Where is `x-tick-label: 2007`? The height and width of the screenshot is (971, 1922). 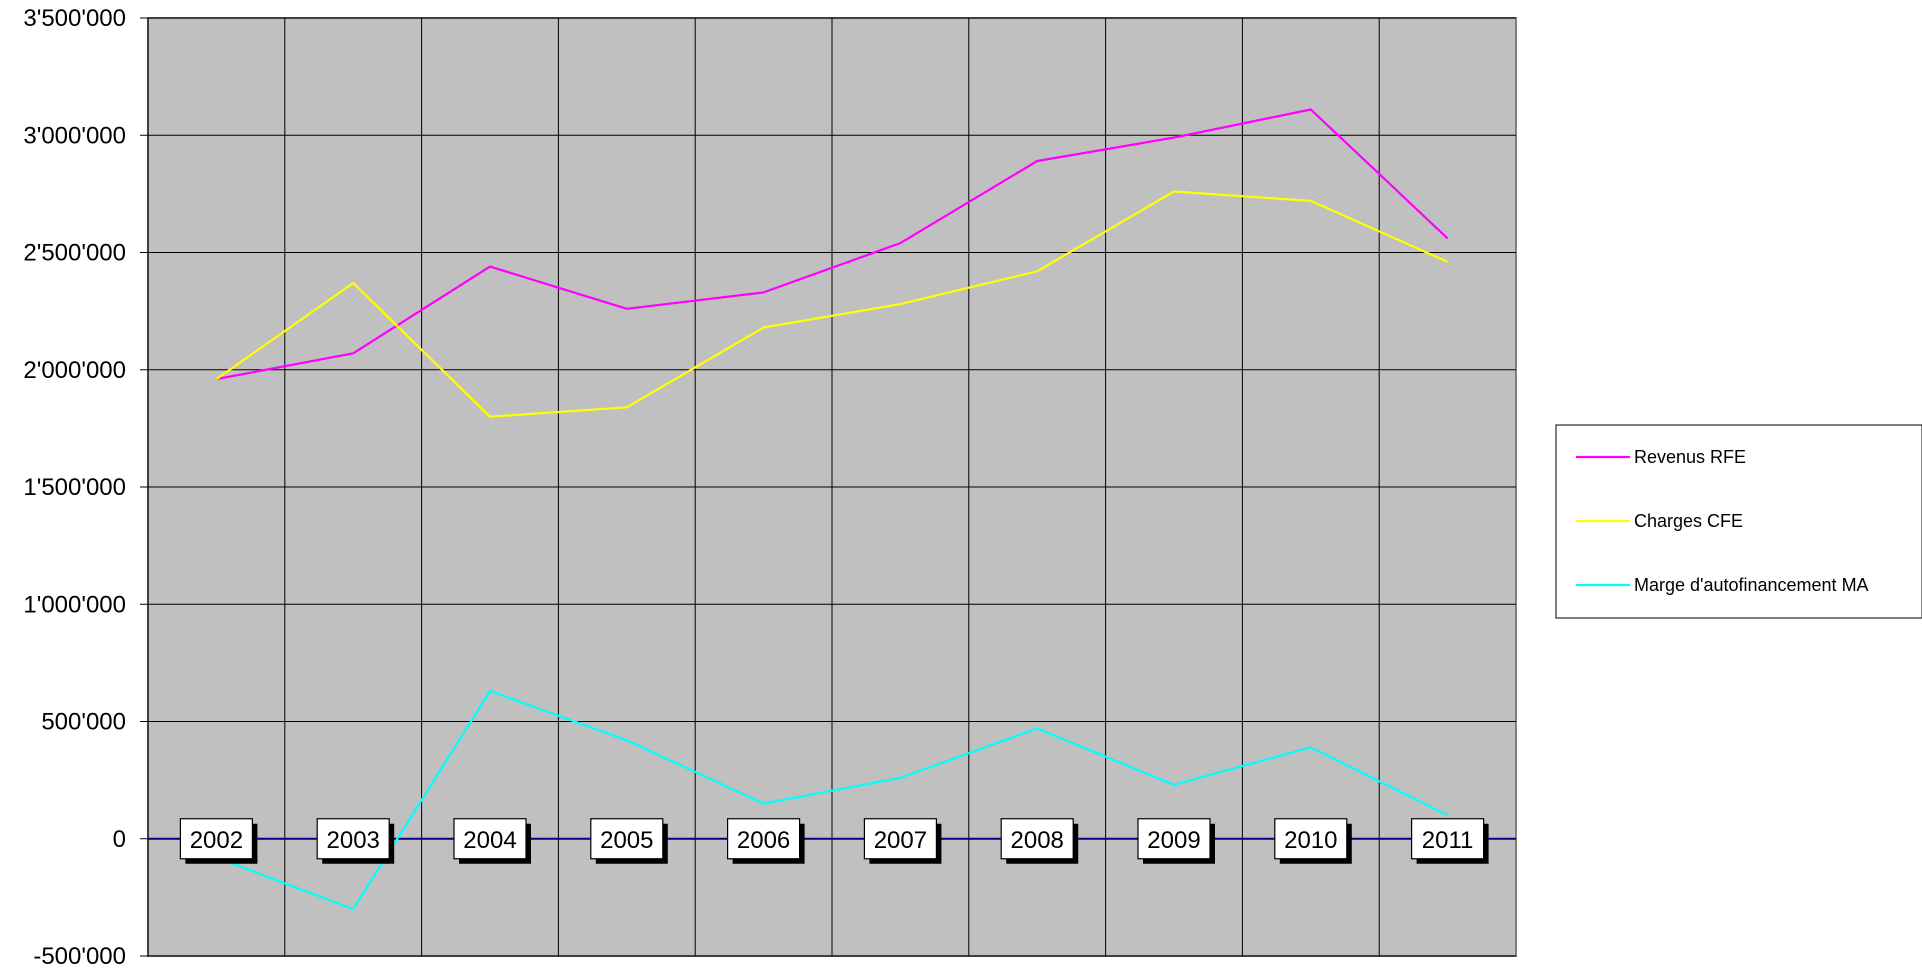 x-tick-label: 2007 is located at coordinates (900, 840).